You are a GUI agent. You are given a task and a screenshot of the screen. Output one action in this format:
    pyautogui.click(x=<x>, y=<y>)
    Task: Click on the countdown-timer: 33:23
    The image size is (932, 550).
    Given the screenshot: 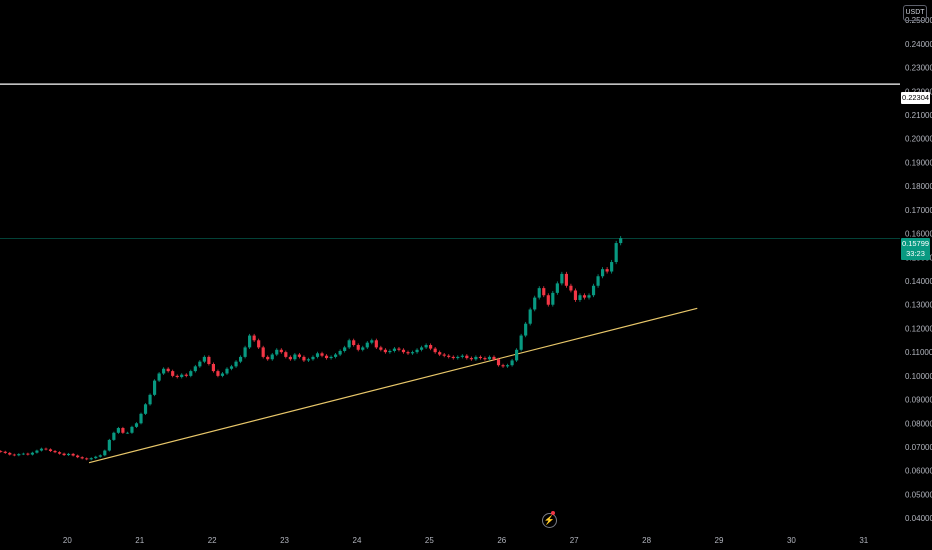 What is the action you would take?
    pyautogui.click(x=915, y=253)
    